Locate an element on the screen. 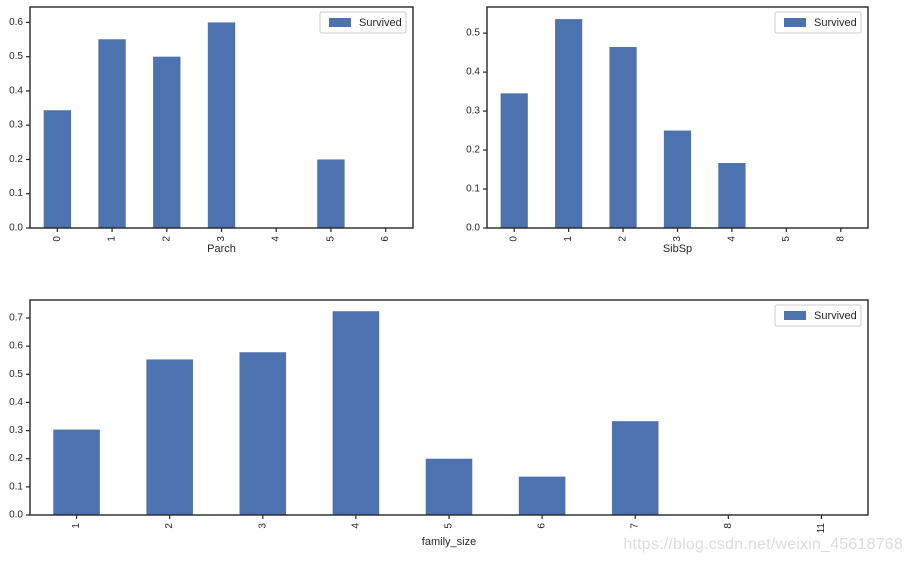  y-tick-label: 0.7 is located at coordinates (16, 318).